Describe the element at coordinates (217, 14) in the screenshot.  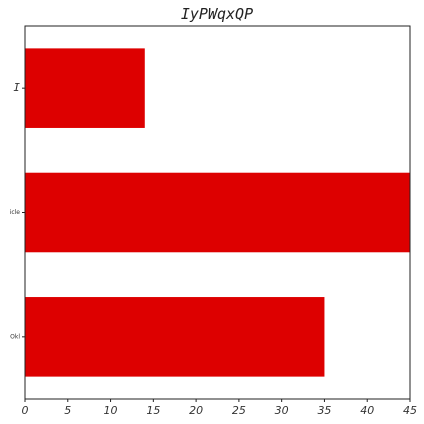
I see `chart-title: IyPWqxQP` at that location.